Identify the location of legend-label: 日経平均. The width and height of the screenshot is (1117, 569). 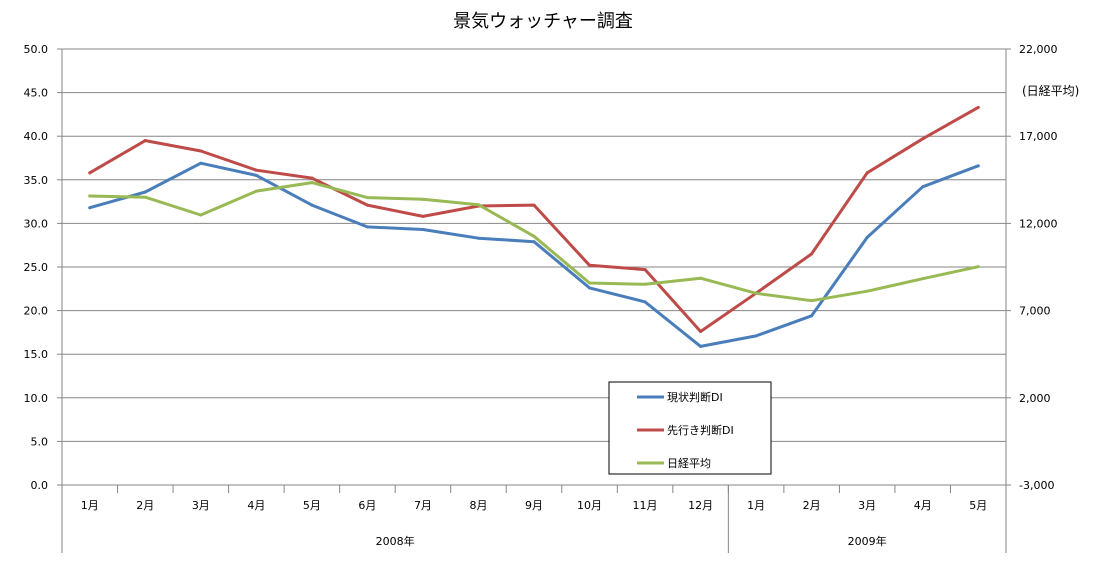
(689, 463).